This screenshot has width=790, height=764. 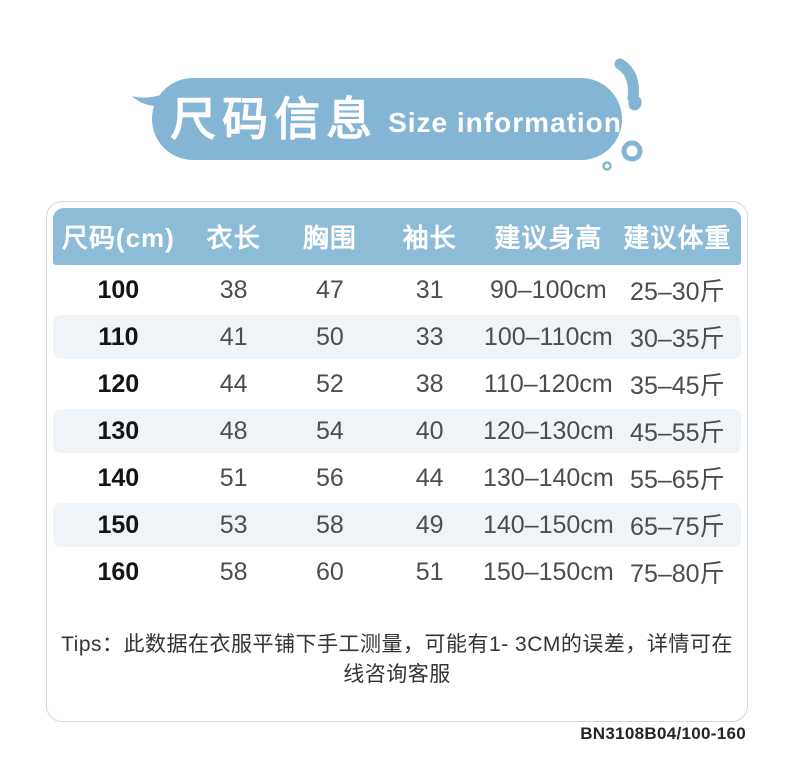 What do you see at coordinates (329, 238) in the screenshot?
I see `column-header: 胸围` at bounding box center [329, 238].